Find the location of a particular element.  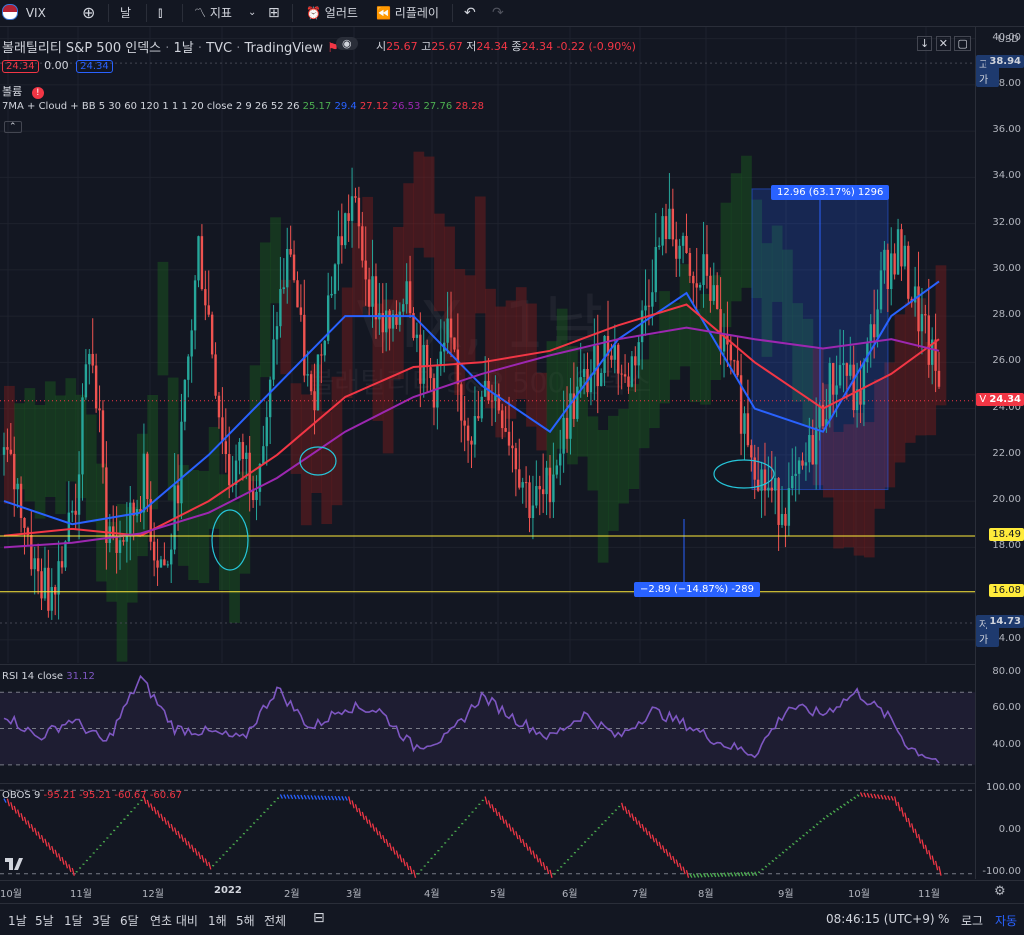

chevron-down-icon: ⌄ is located at coordinates (252, 12).